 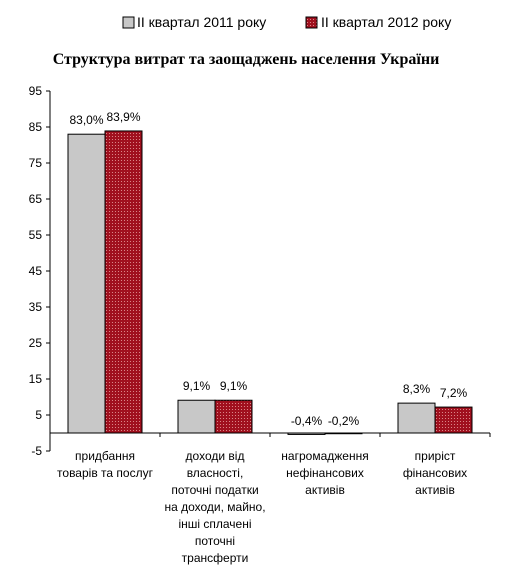 I want to click on category-label: нагромадження, so click(x=324, y=456).